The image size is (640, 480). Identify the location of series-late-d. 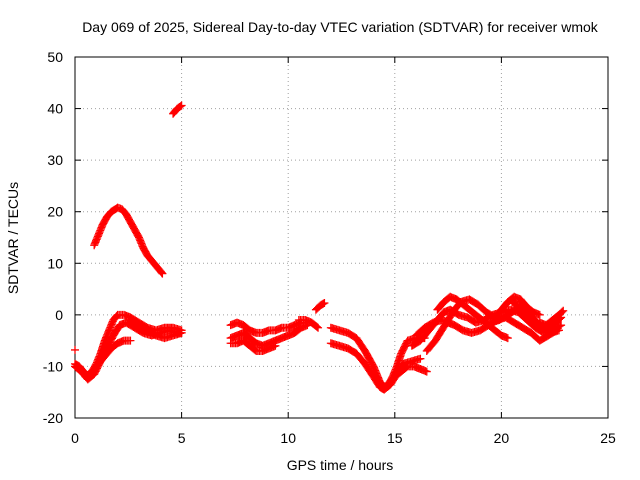
(472, 317).